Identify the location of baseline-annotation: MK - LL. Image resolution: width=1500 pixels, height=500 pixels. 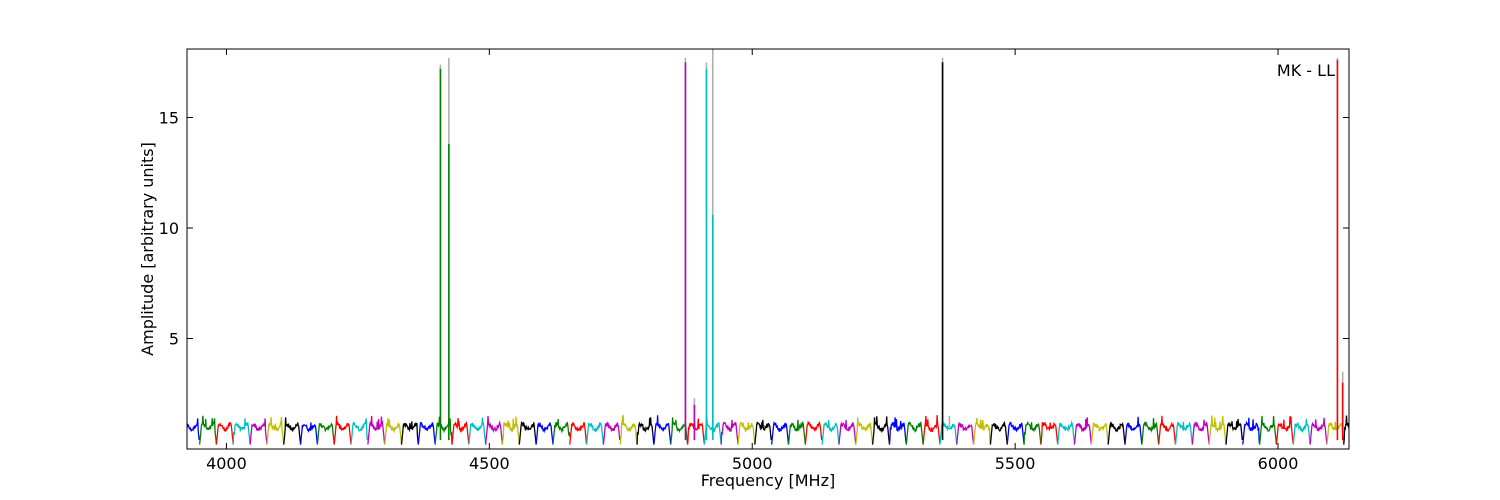
(1306, 70).